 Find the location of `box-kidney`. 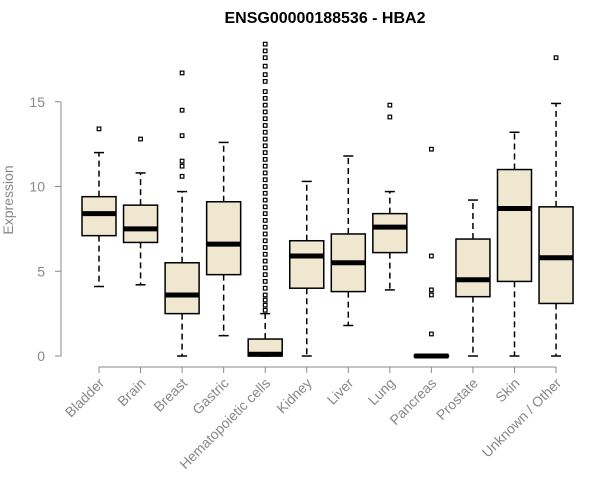

box-kidney is located at coordinates (307, 268).